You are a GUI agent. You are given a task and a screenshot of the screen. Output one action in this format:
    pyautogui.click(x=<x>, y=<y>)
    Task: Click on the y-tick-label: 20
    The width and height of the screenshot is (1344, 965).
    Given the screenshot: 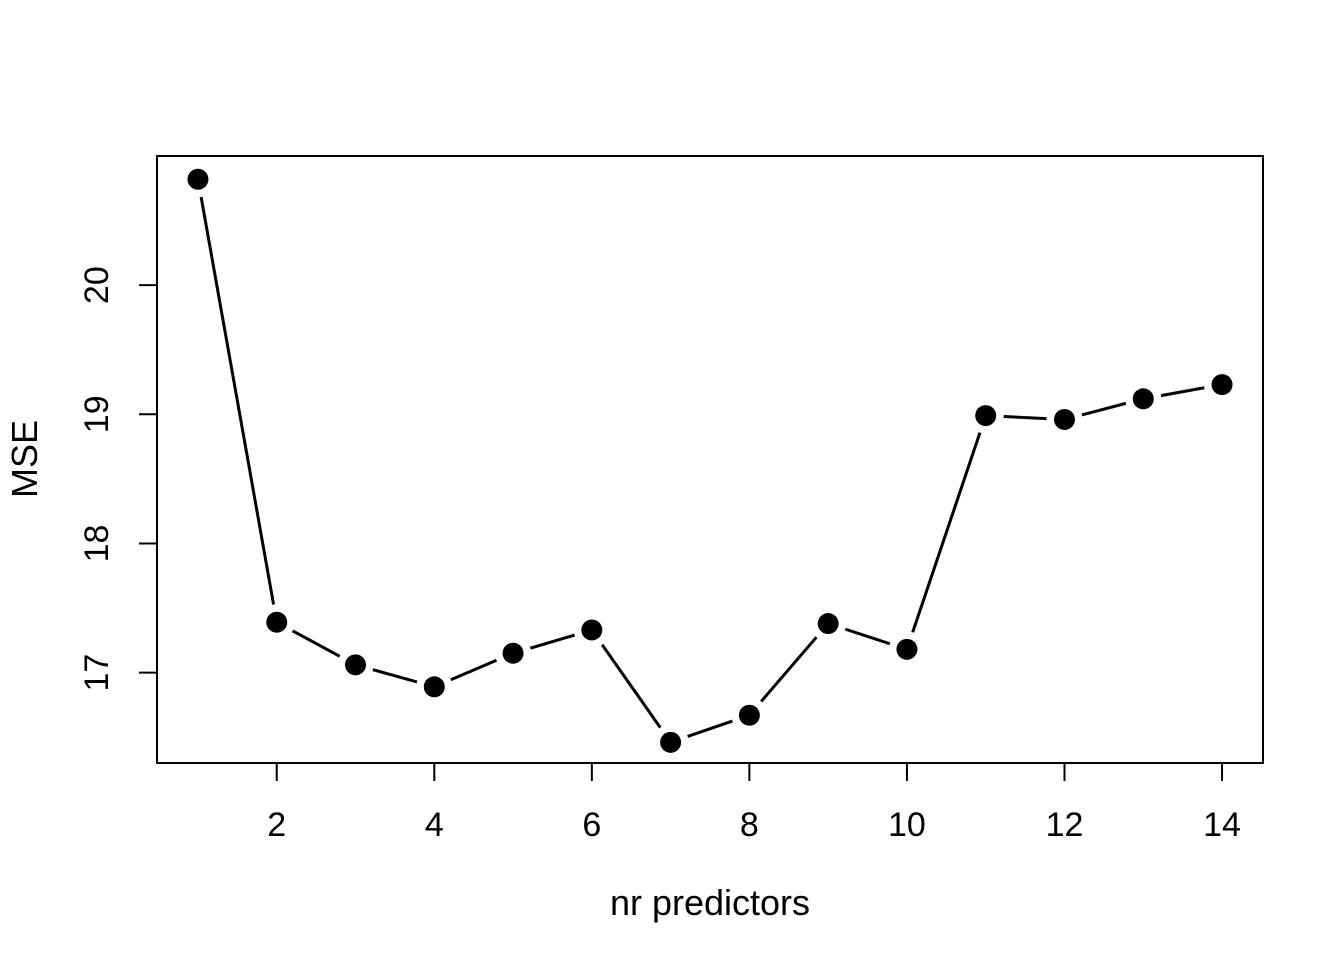 What is the action you would take?
    pyautogui.click(x=97, y=285)
    